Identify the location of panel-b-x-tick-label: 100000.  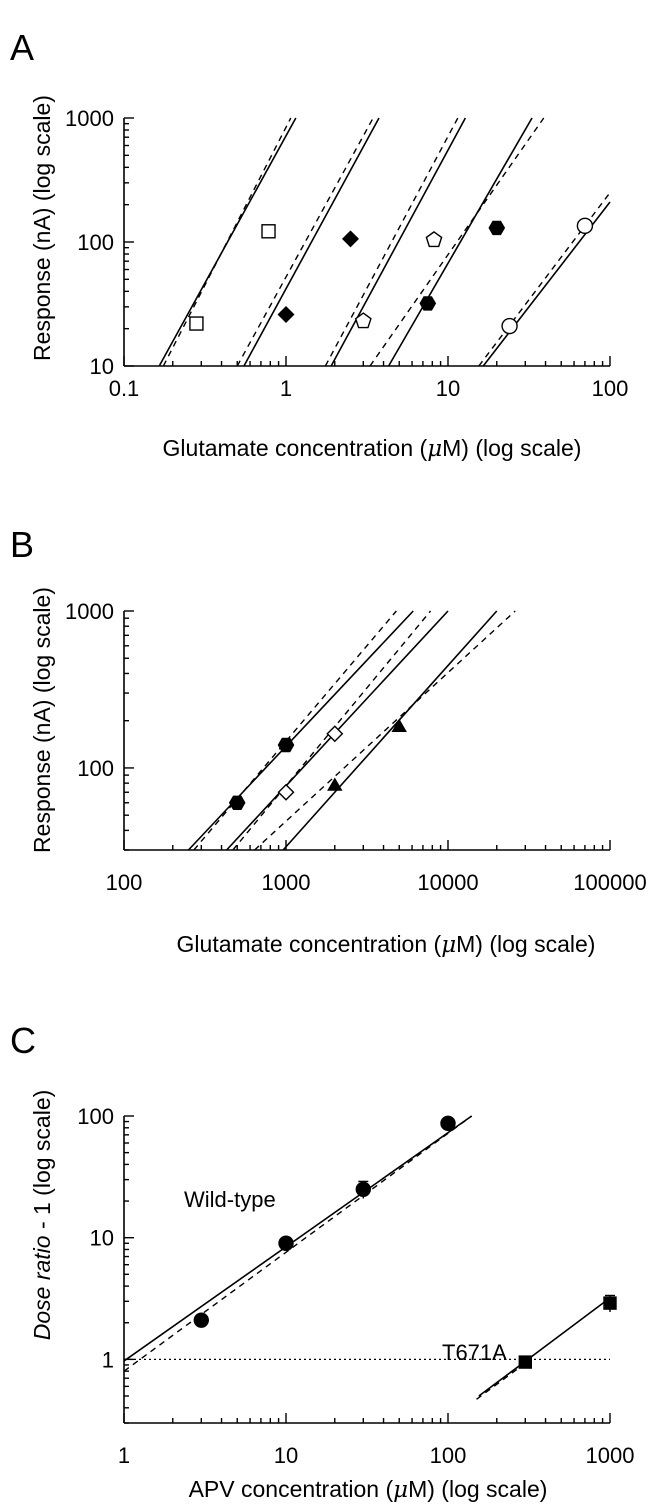
(609, 882).